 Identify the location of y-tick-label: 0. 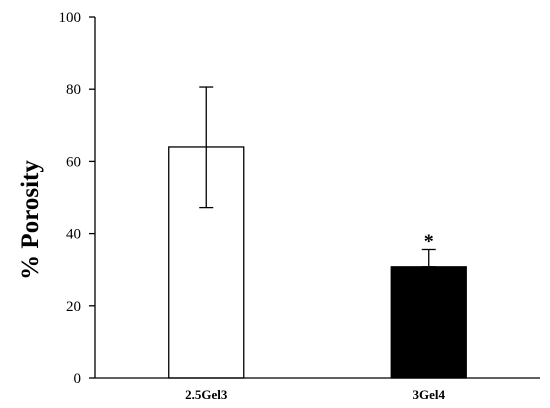
(78, 379).